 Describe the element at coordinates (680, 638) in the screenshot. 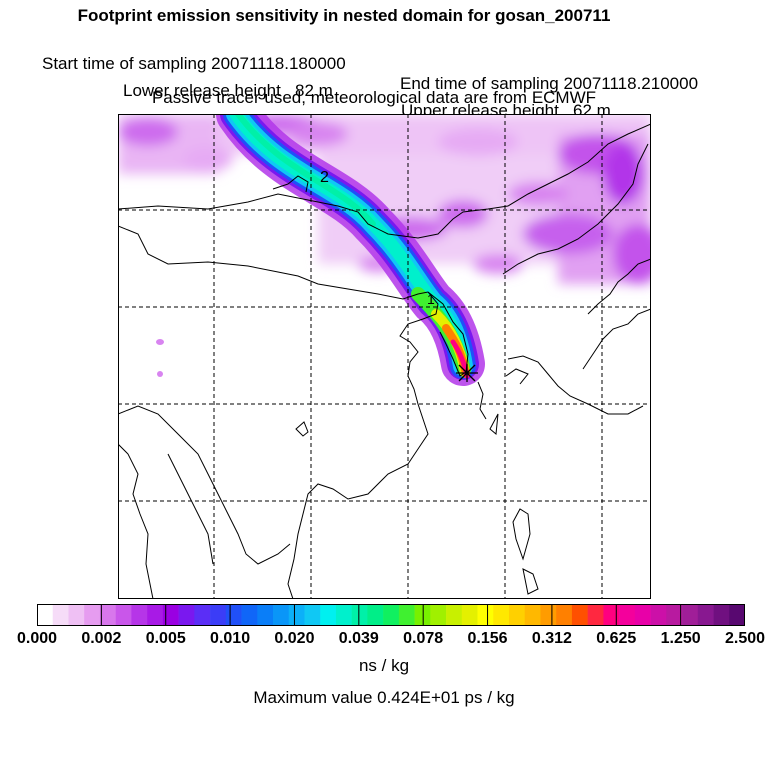

I see `colorbar-tick-label: 1.250` at that location.